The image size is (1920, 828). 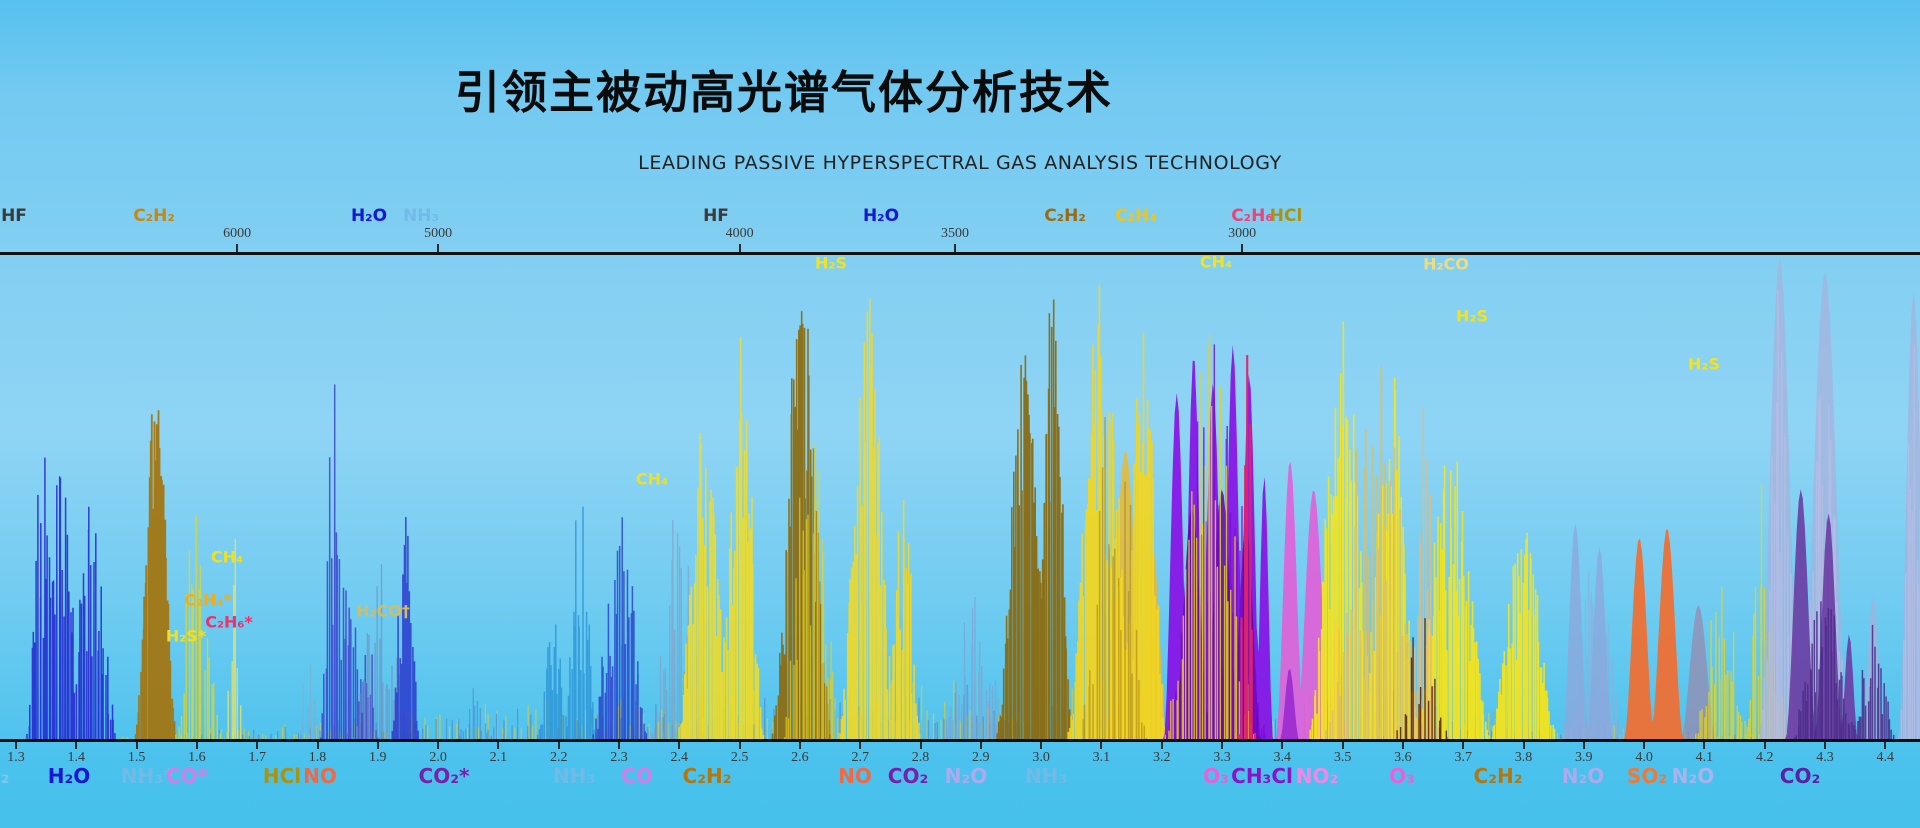 I want to click on band-band-2.60-olive, so click(x=801, y=525).